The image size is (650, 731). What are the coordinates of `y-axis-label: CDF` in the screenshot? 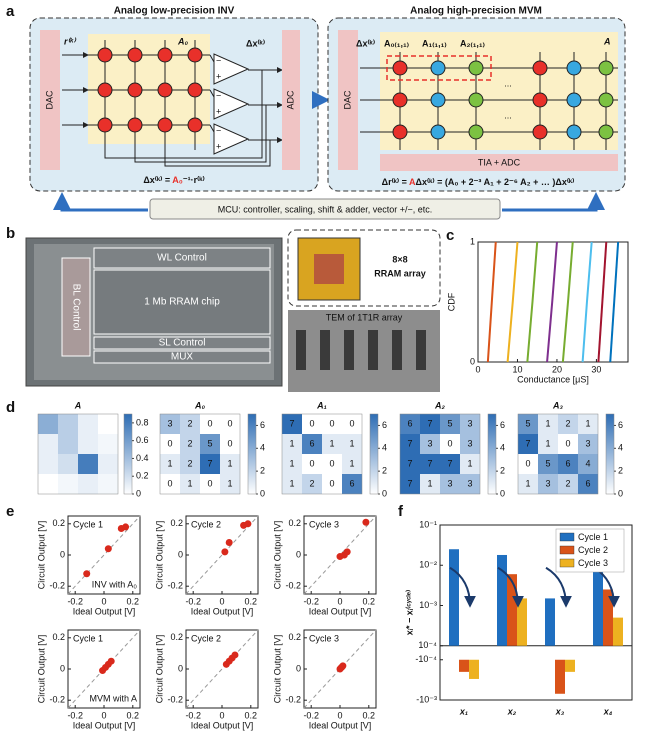 It's located at (451, 301).